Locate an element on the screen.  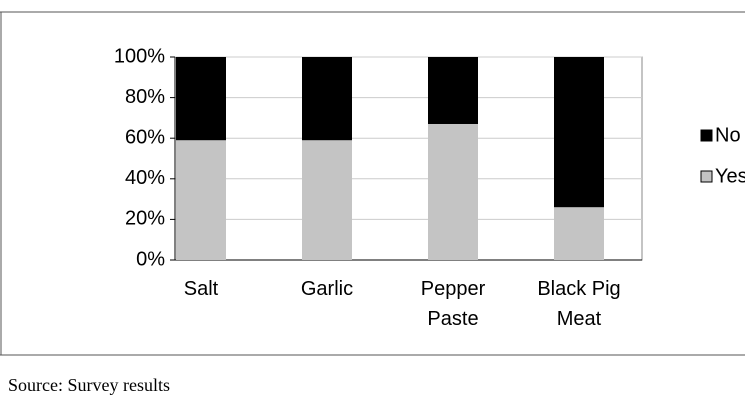
y-tick-label: 0% is located at coordinates (150, 259).